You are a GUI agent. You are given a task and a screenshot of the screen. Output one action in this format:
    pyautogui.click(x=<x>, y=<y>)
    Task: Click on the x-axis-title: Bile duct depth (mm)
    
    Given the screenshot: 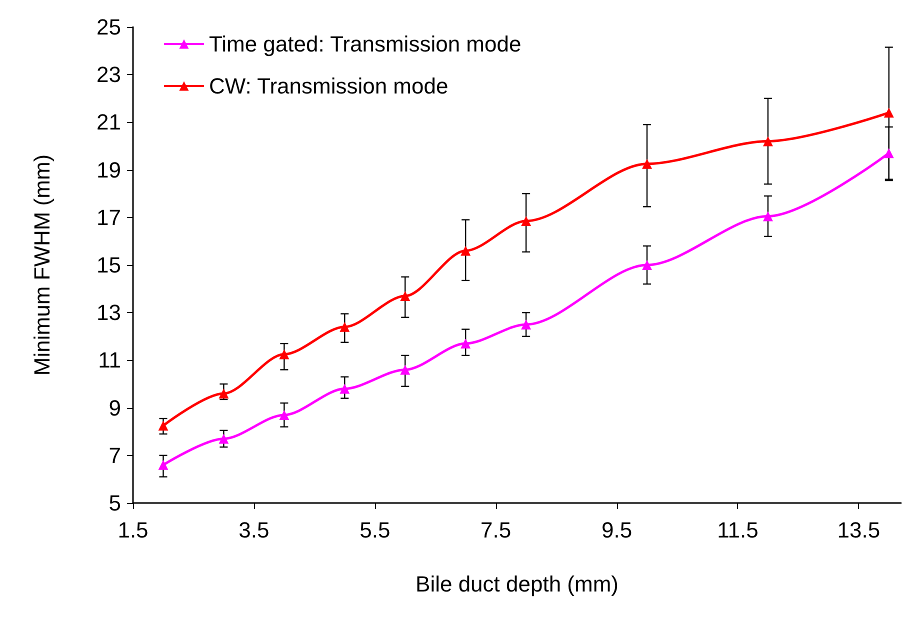 What is the action you would take?
    pyautogui.click(x=517, y=584)
    